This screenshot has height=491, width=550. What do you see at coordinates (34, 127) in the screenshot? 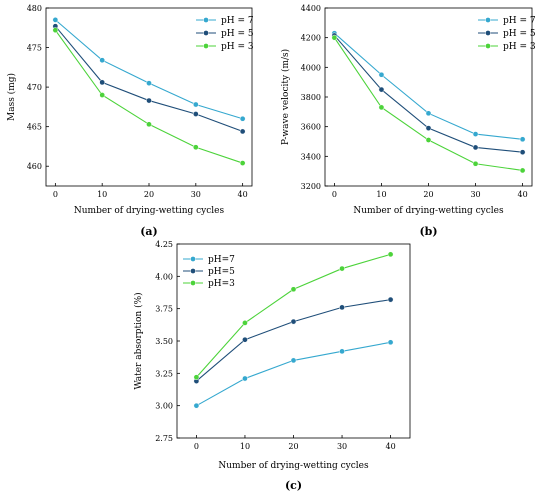
I see `y-tick-label: 465` at bounding box center [34, 127].